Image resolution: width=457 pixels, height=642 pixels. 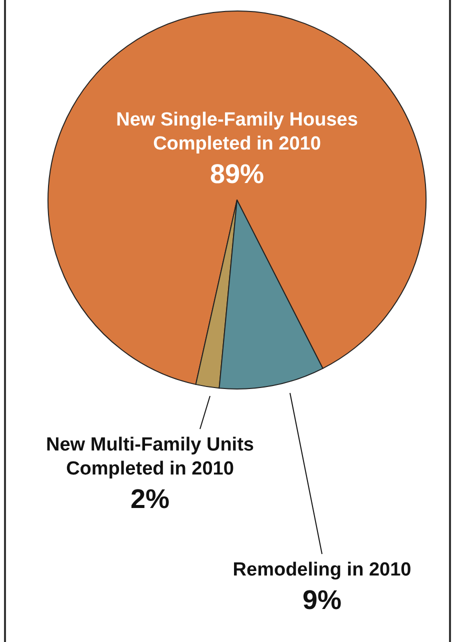 What do you see at coordinates (237, 132) in the screenshot?
I see `slice-label: New Single-Family Houses Completed in 2010` at bounding box center [237, 132].